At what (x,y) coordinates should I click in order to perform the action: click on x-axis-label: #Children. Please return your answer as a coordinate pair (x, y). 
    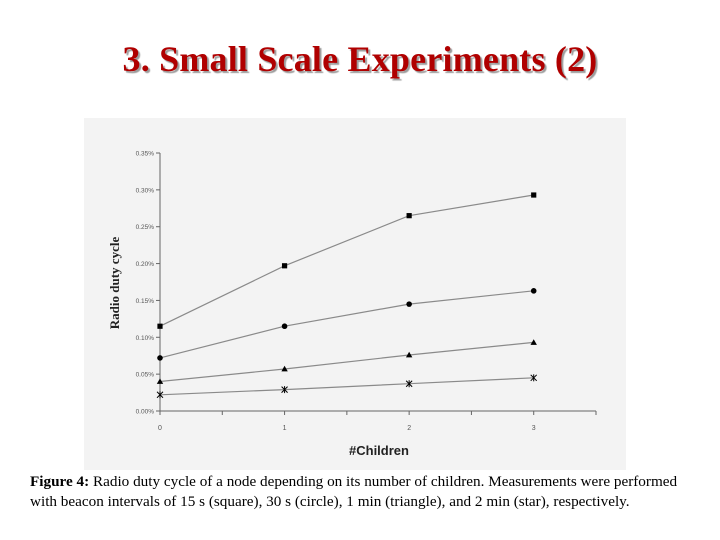
    Looking at the image, I should click on (379, 450).